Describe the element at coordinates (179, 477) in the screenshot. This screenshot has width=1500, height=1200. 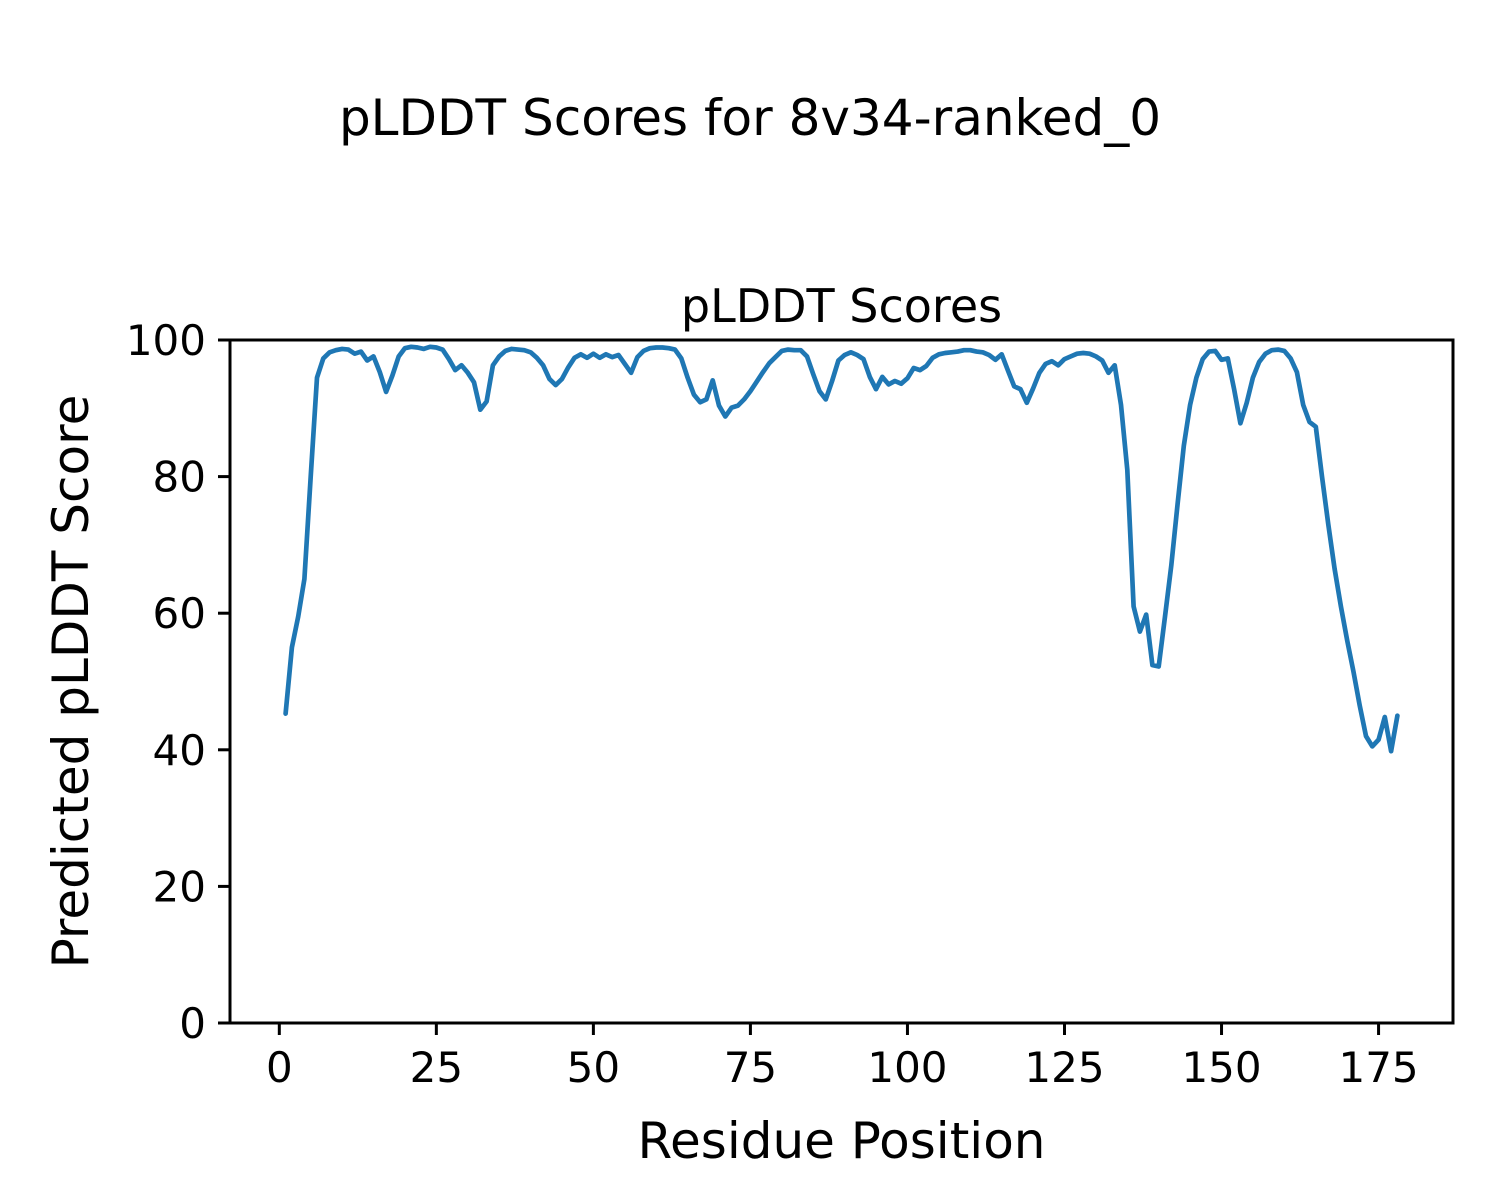
I see `y-tick-label: 80` at that location.